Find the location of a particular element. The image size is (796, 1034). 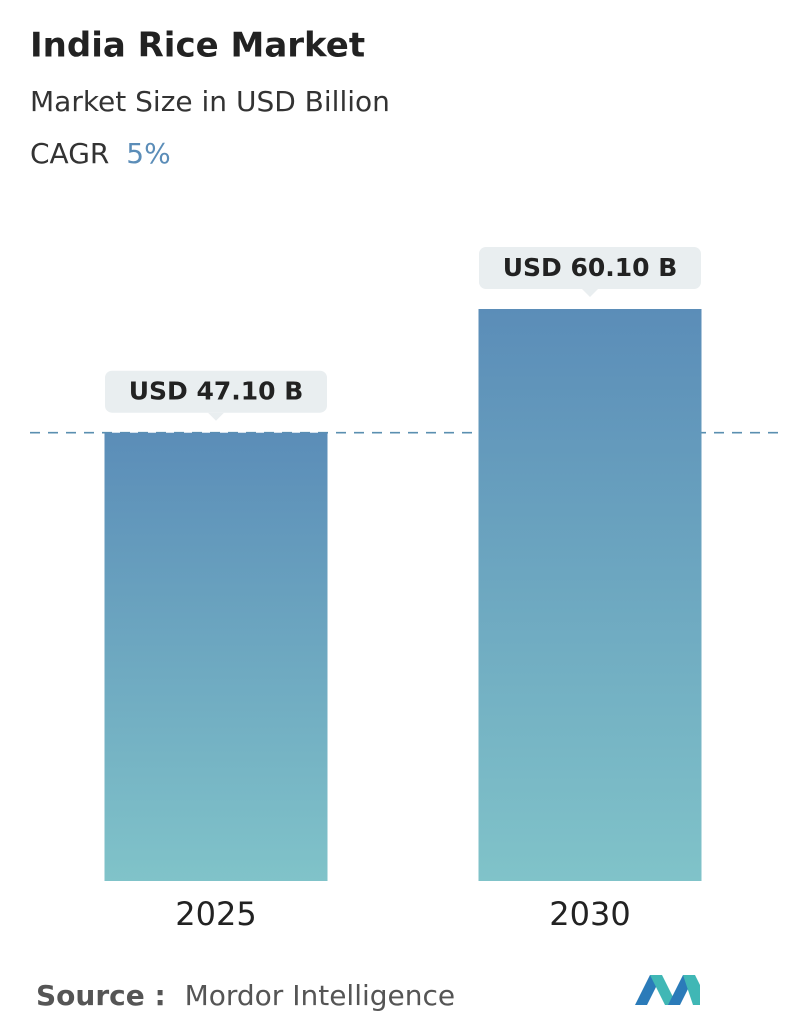

source: Source : Mordor Intelligence is located at coordinates (245, 995).